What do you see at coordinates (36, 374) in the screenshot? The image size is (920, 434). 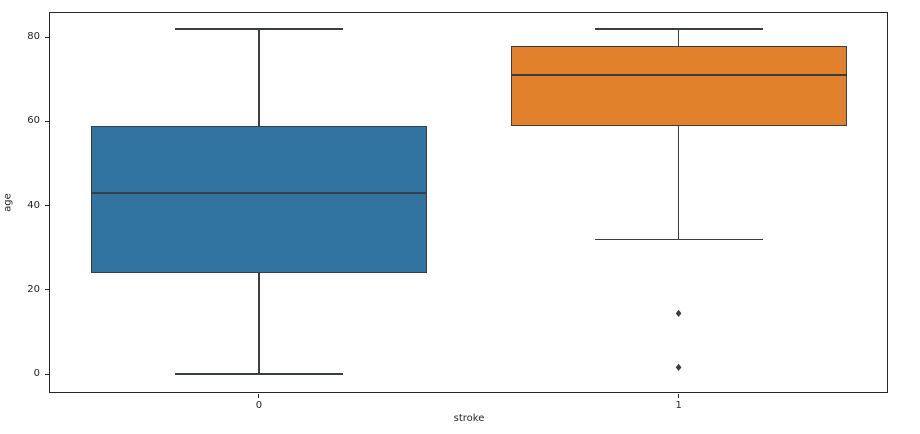 I see `y-tick-label: 0` at bounding box center [36, 374].